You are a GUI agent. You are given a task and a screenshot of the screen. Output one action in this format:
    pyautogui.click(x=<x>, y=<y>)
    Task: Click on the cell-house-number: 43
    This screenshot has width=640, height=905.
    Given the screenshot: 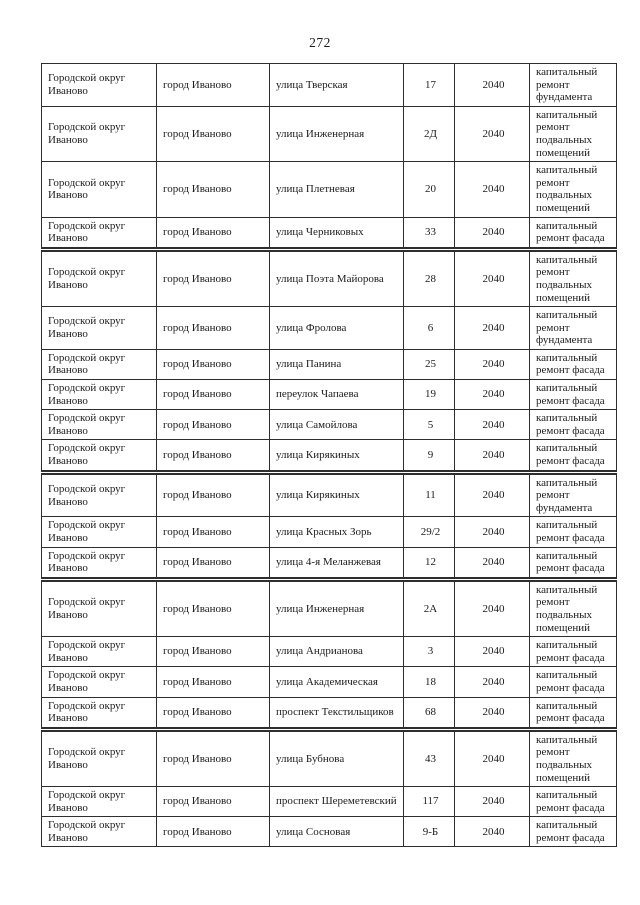 What is the action you would take?
    pyautogui.click(x=429, y=757)
    